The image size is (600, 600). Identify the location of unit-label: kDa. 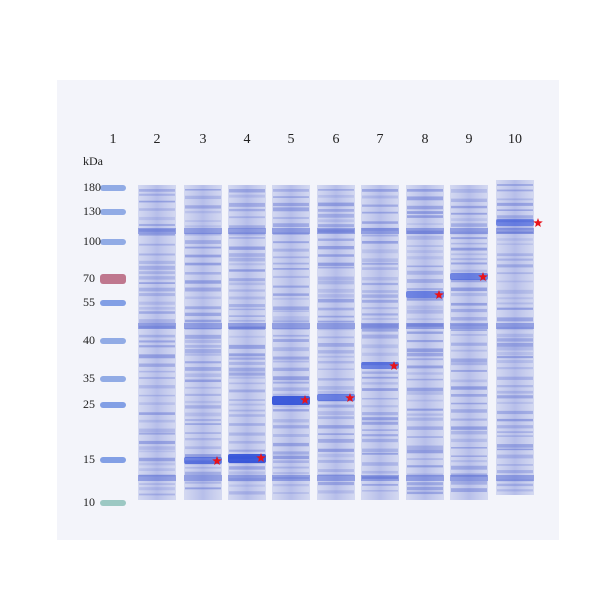
(93, 161).